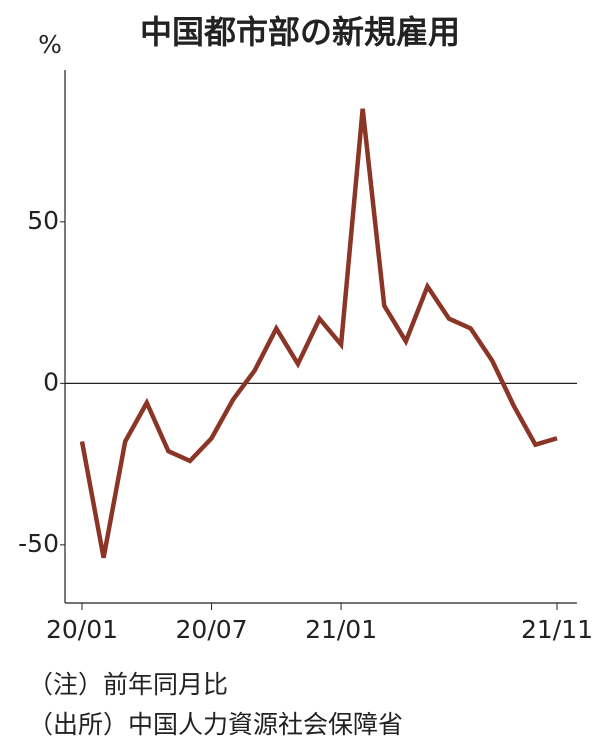 This screenshot has width=596, height=756. What do you see at coordinates (82, 629) in the screenshot?
I see `x-tick-label: 20/01` at bounding box center [82, 629].